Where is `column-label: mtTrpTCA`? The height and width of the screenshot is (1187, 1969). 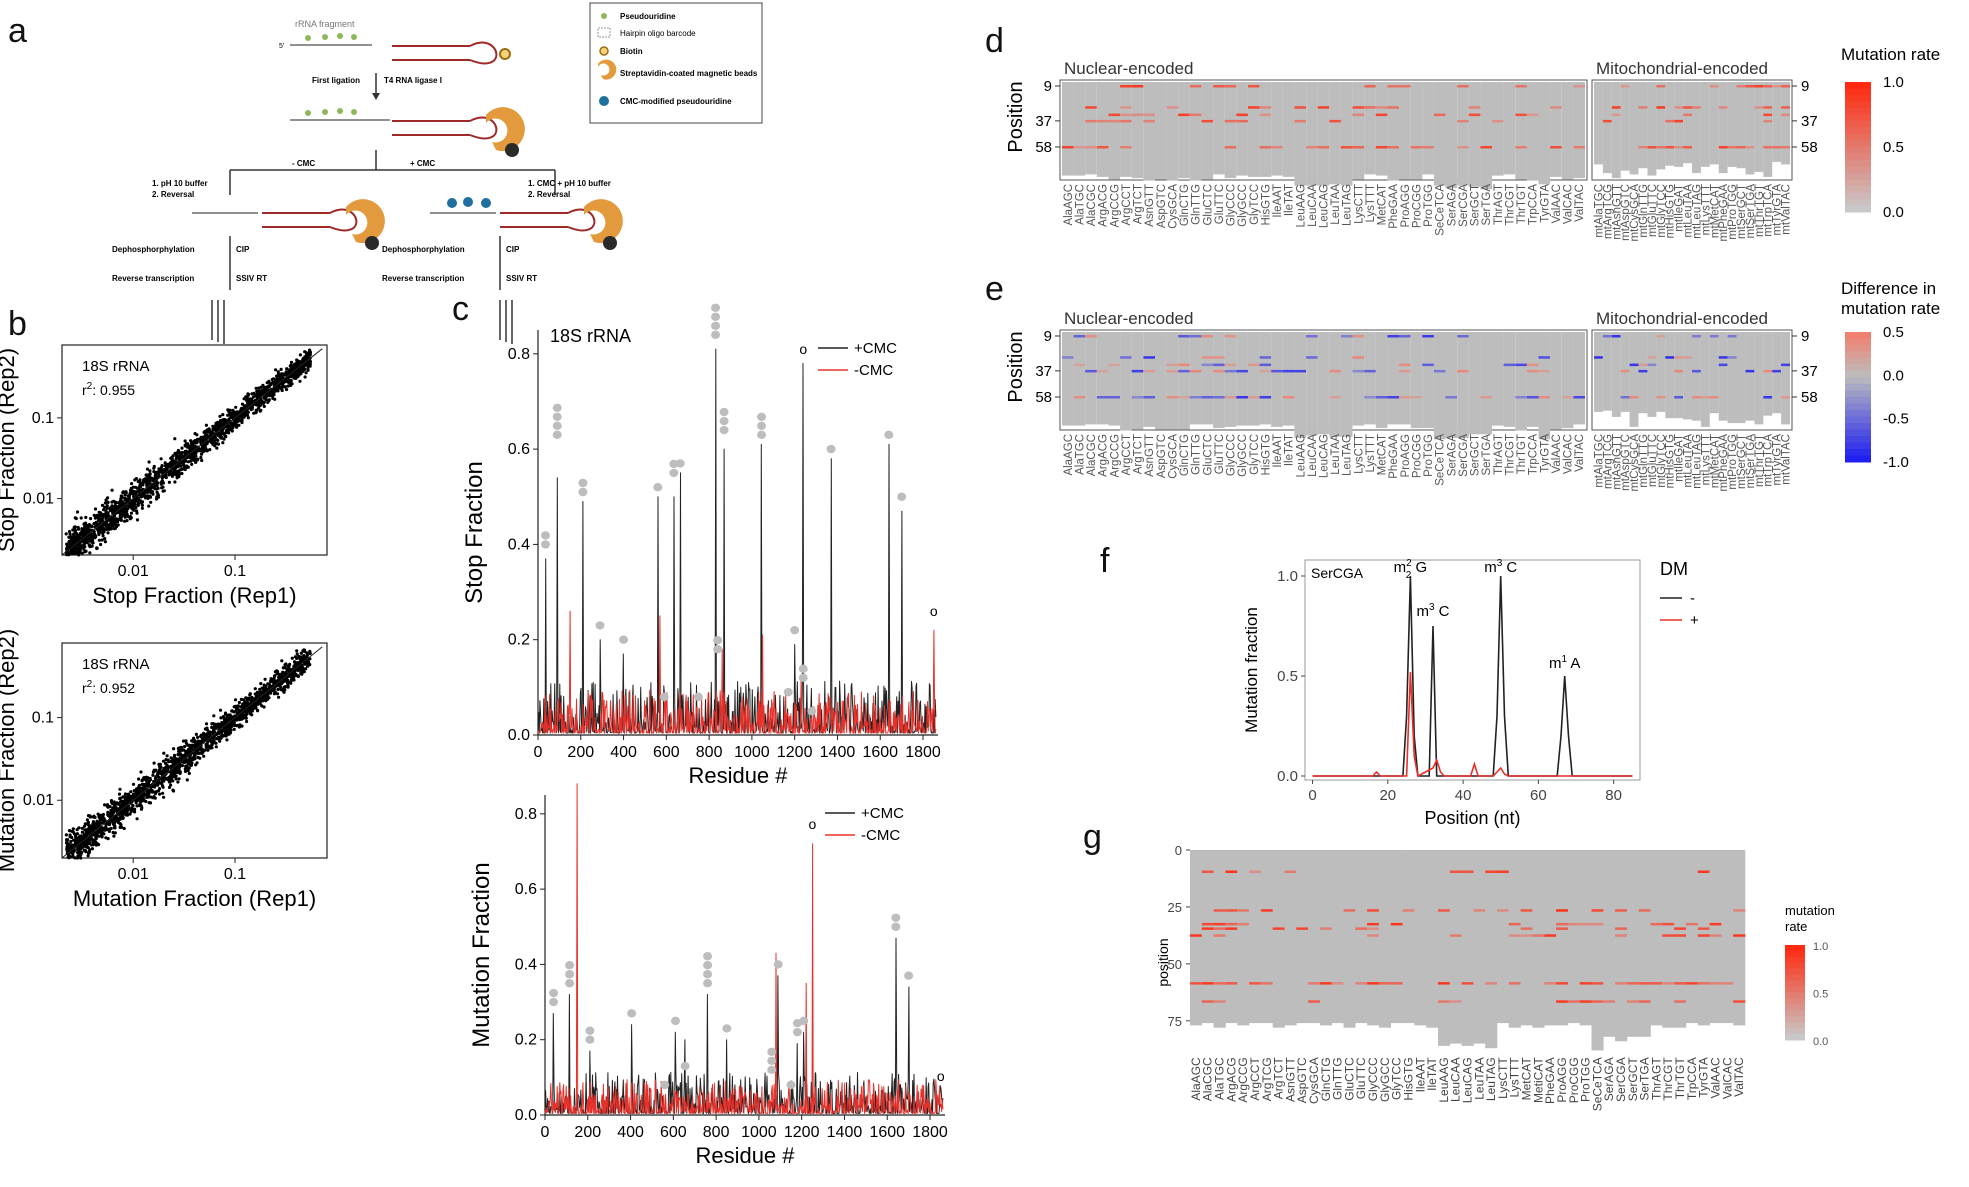 column-label: mtTrpTCA is located at coordinates (1769, 460).